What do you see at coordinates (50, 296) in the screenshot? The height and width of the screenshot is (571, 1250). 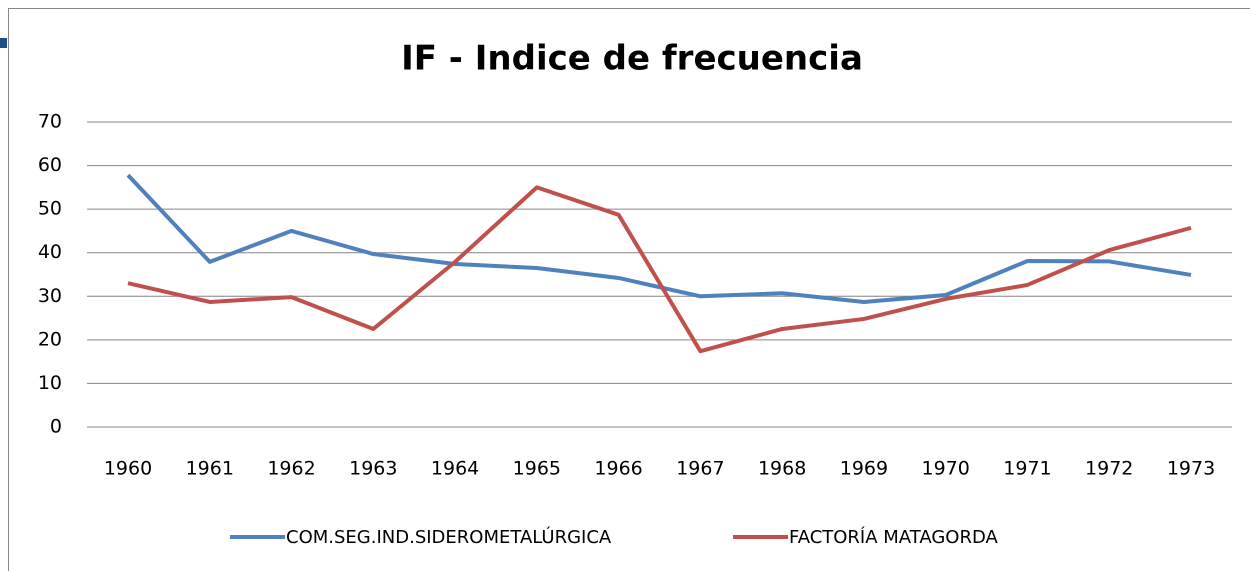 I see `y-tick-label: 30` at bounding box center [50, 296].